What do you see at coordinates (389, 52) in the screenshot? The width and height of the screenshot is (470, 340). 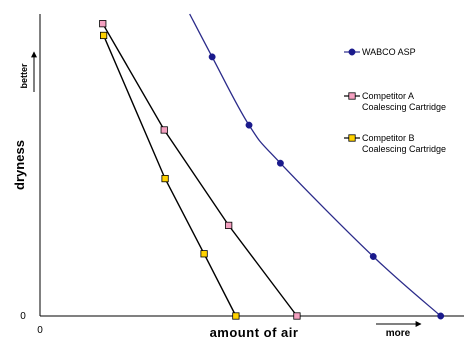 I see `legend-label-wabco-asp: WABCO ASP` at bounding box center [389, 52].